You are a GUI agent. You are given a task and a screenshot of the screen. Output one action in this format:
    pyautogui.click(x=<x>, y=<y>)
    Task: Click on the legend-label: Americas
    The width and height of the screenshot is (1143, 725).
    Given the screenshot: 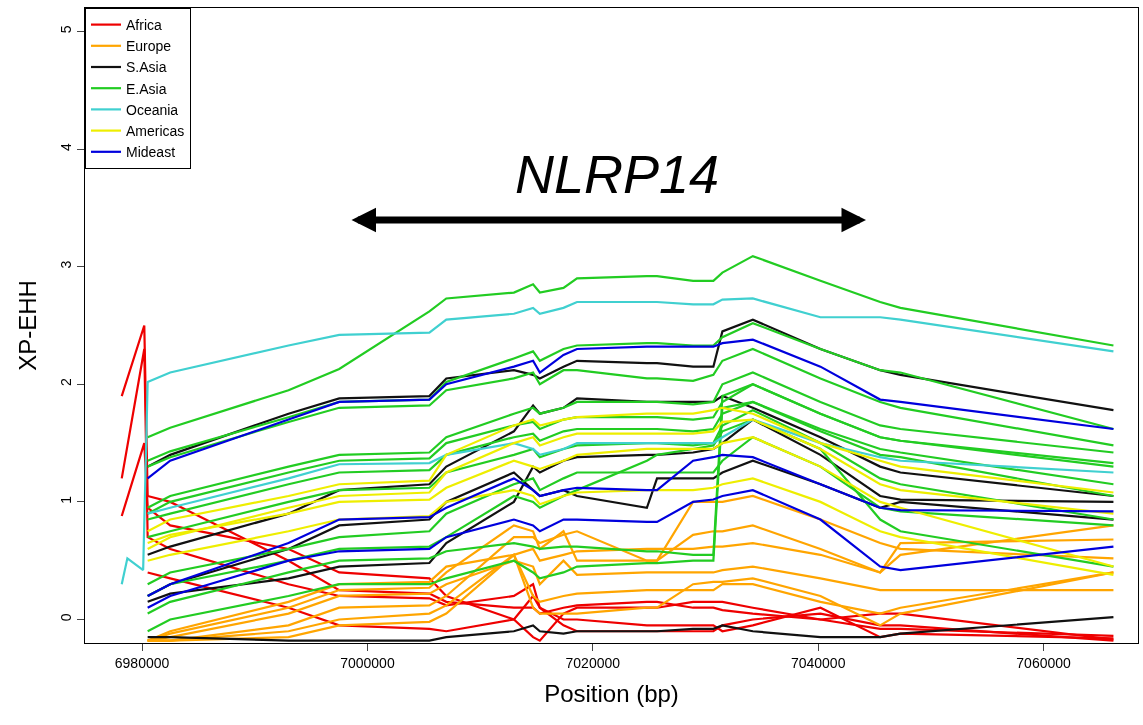 What is the action you would take?
    pyautogui.click(x=155, y=131)
    